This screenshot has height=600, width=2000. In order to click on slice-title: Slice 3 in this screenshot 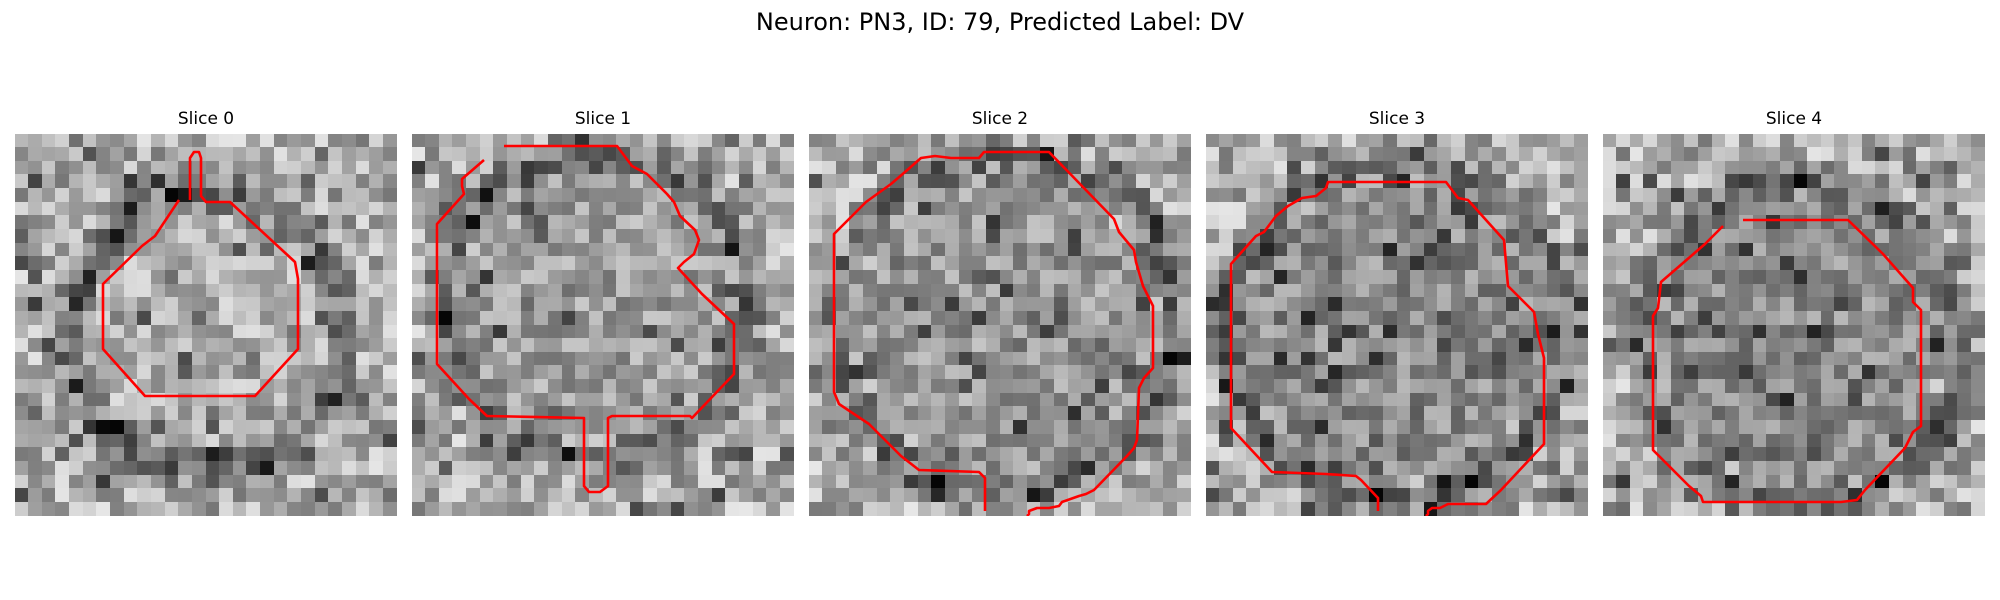, I will do `click(1397, 119)`.